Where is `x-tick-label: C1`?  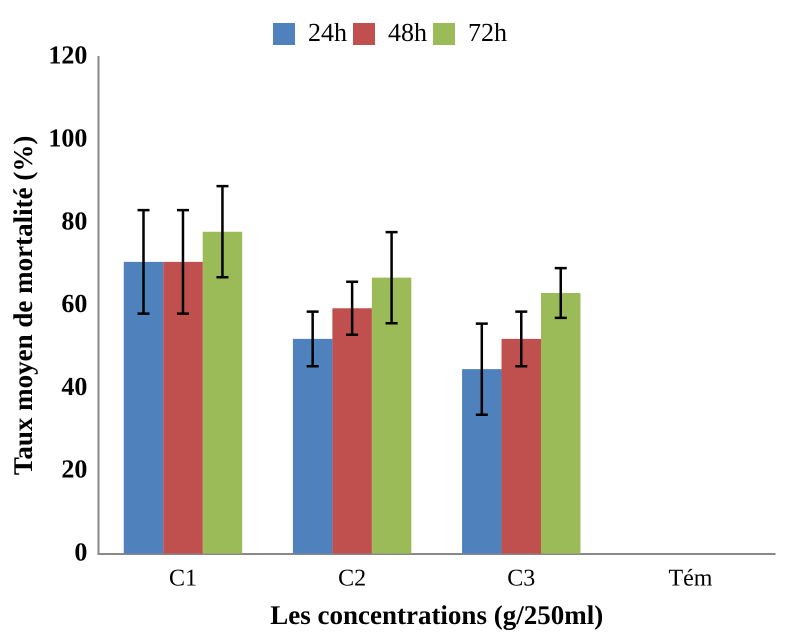
x-tick-label: C1 is located at coordinates (182, 578).